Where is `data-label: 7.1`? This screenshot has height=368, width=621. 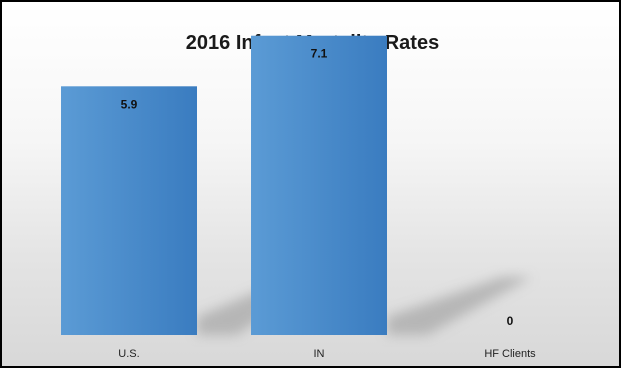
data-label: 7.1 is located at coordinates (319, 54).